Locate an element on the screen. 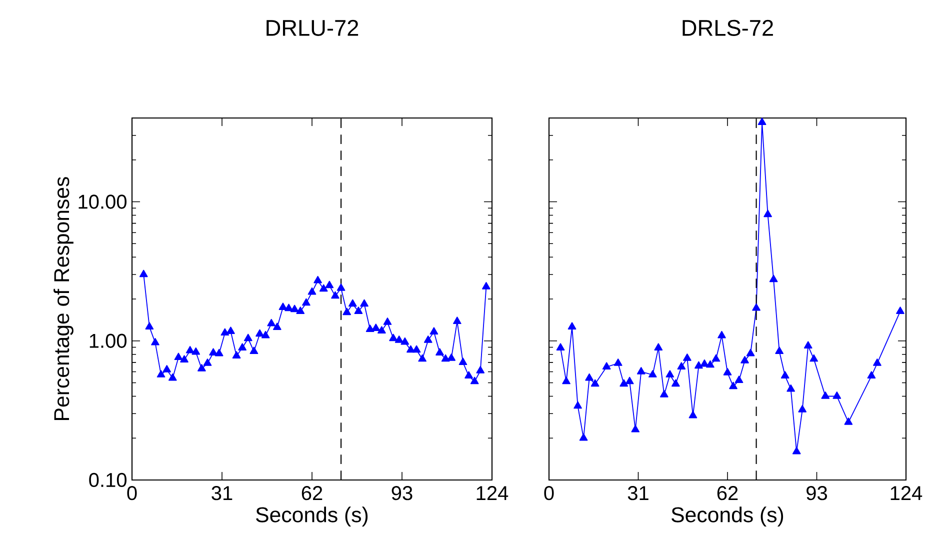 This screenshot has width=933, height=552. y-axis-title: Percentage of Responses is located at coordinates (64, 298).